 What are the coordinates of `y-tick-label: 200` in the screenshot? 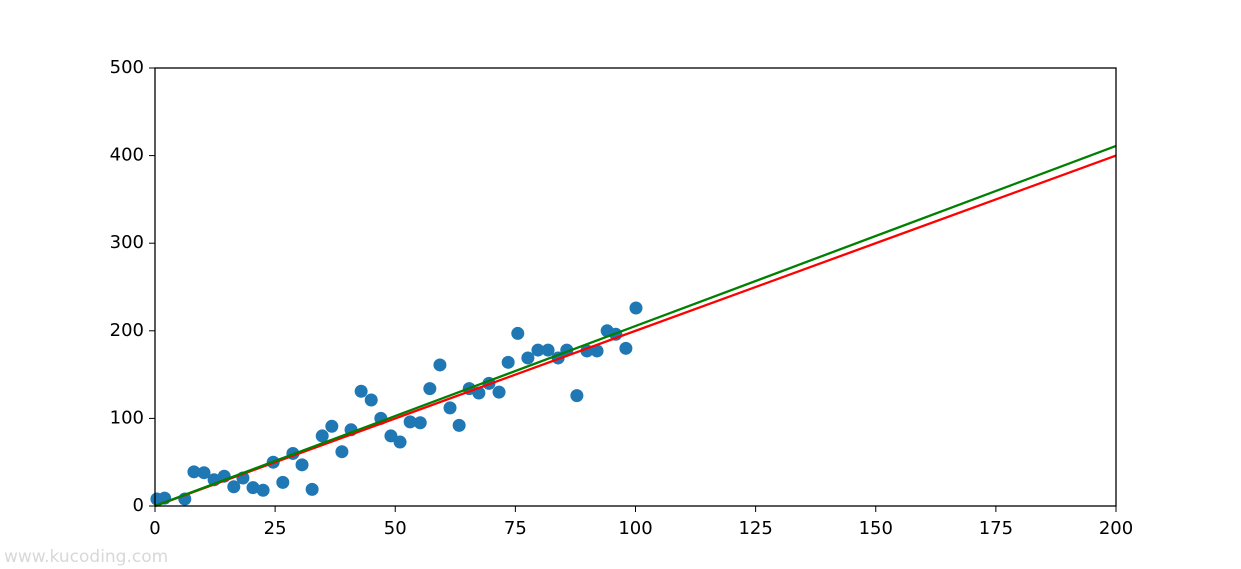 It's located at (127, 330).